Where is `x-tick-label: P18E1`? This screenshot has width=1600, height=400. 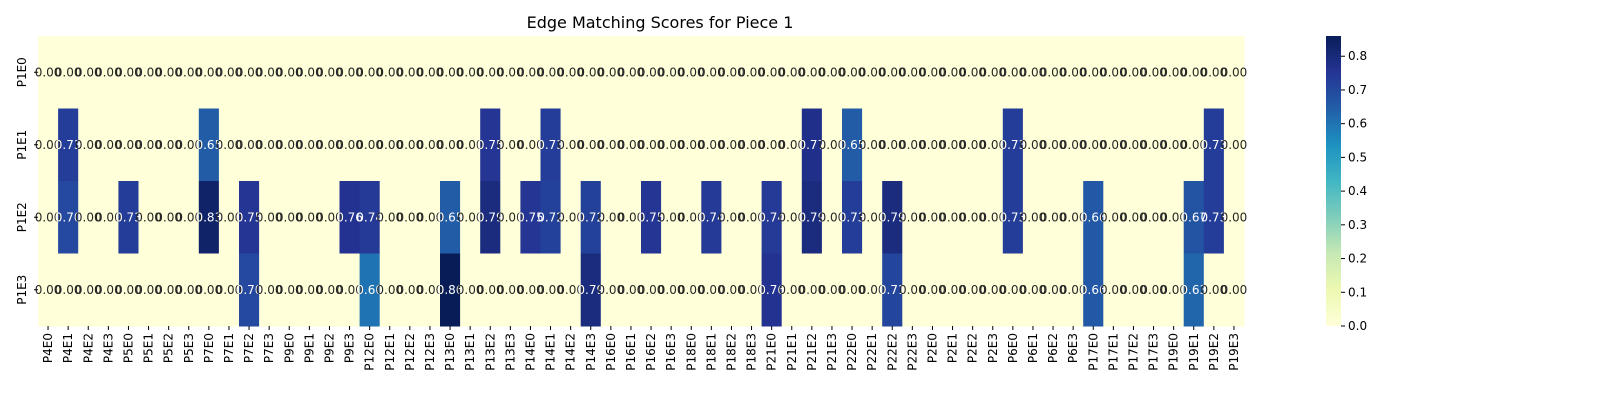 x-tick-label: P18E1 is located at coordinates (711, 352).